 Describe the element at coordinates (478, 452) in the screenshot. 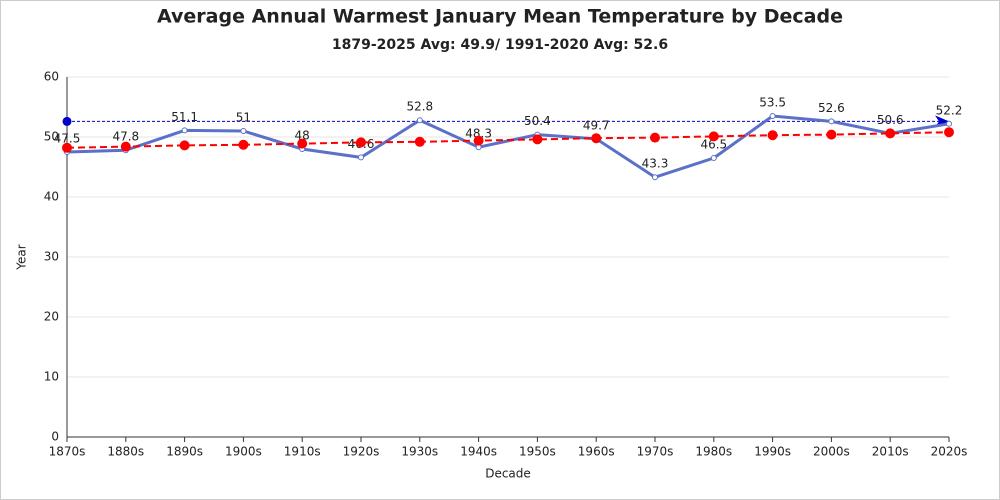

I see `x-tick-label: 1940s` at that location.